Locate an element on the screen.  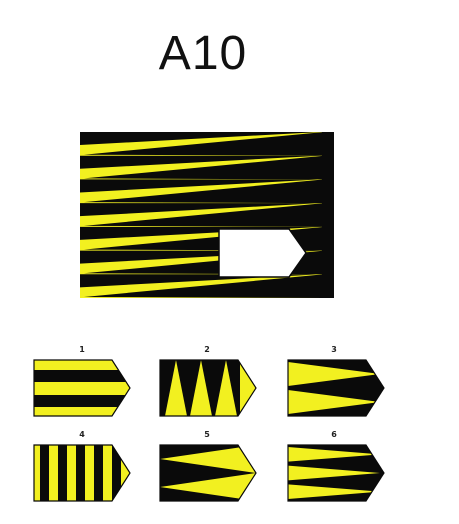
option-number-2: 2 is located at coordinates (207, 349).